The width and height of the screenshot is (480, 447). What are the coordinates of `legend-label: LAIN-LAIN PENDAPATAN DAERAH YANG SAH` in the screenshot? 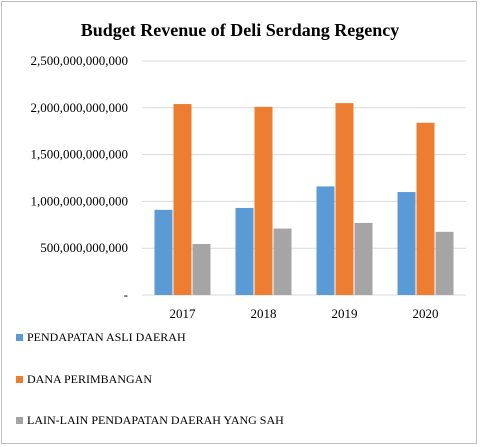 It's located at (155, 420).